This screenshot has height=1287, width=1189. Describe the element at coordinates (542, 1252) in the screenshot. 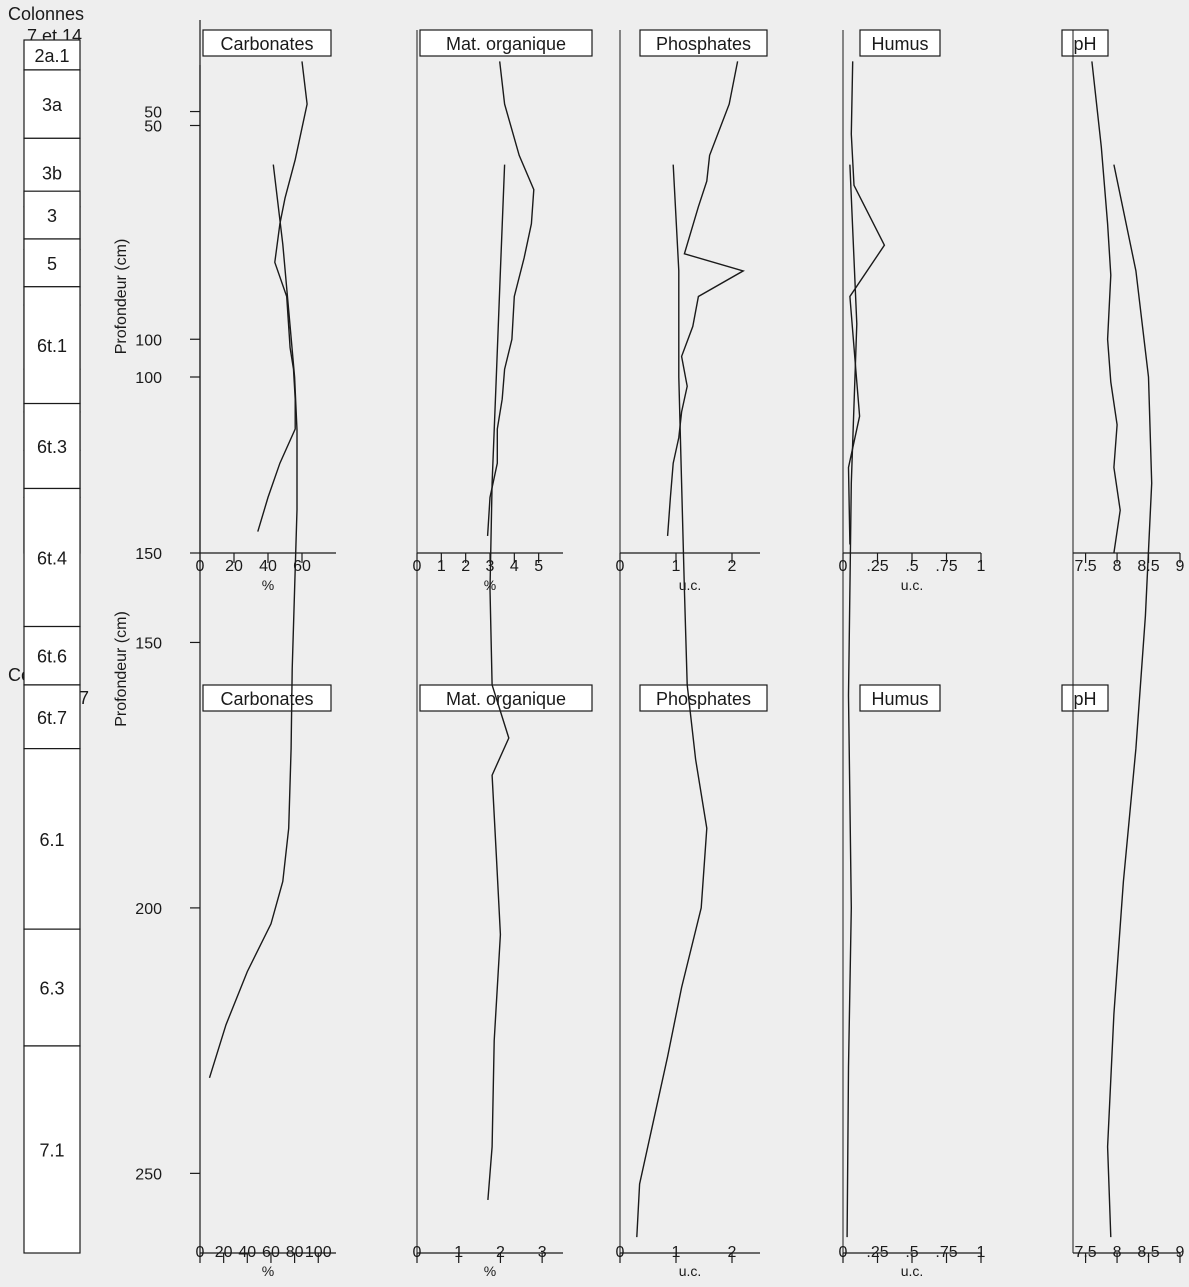

I see `x-tick-label: 3` at that location.